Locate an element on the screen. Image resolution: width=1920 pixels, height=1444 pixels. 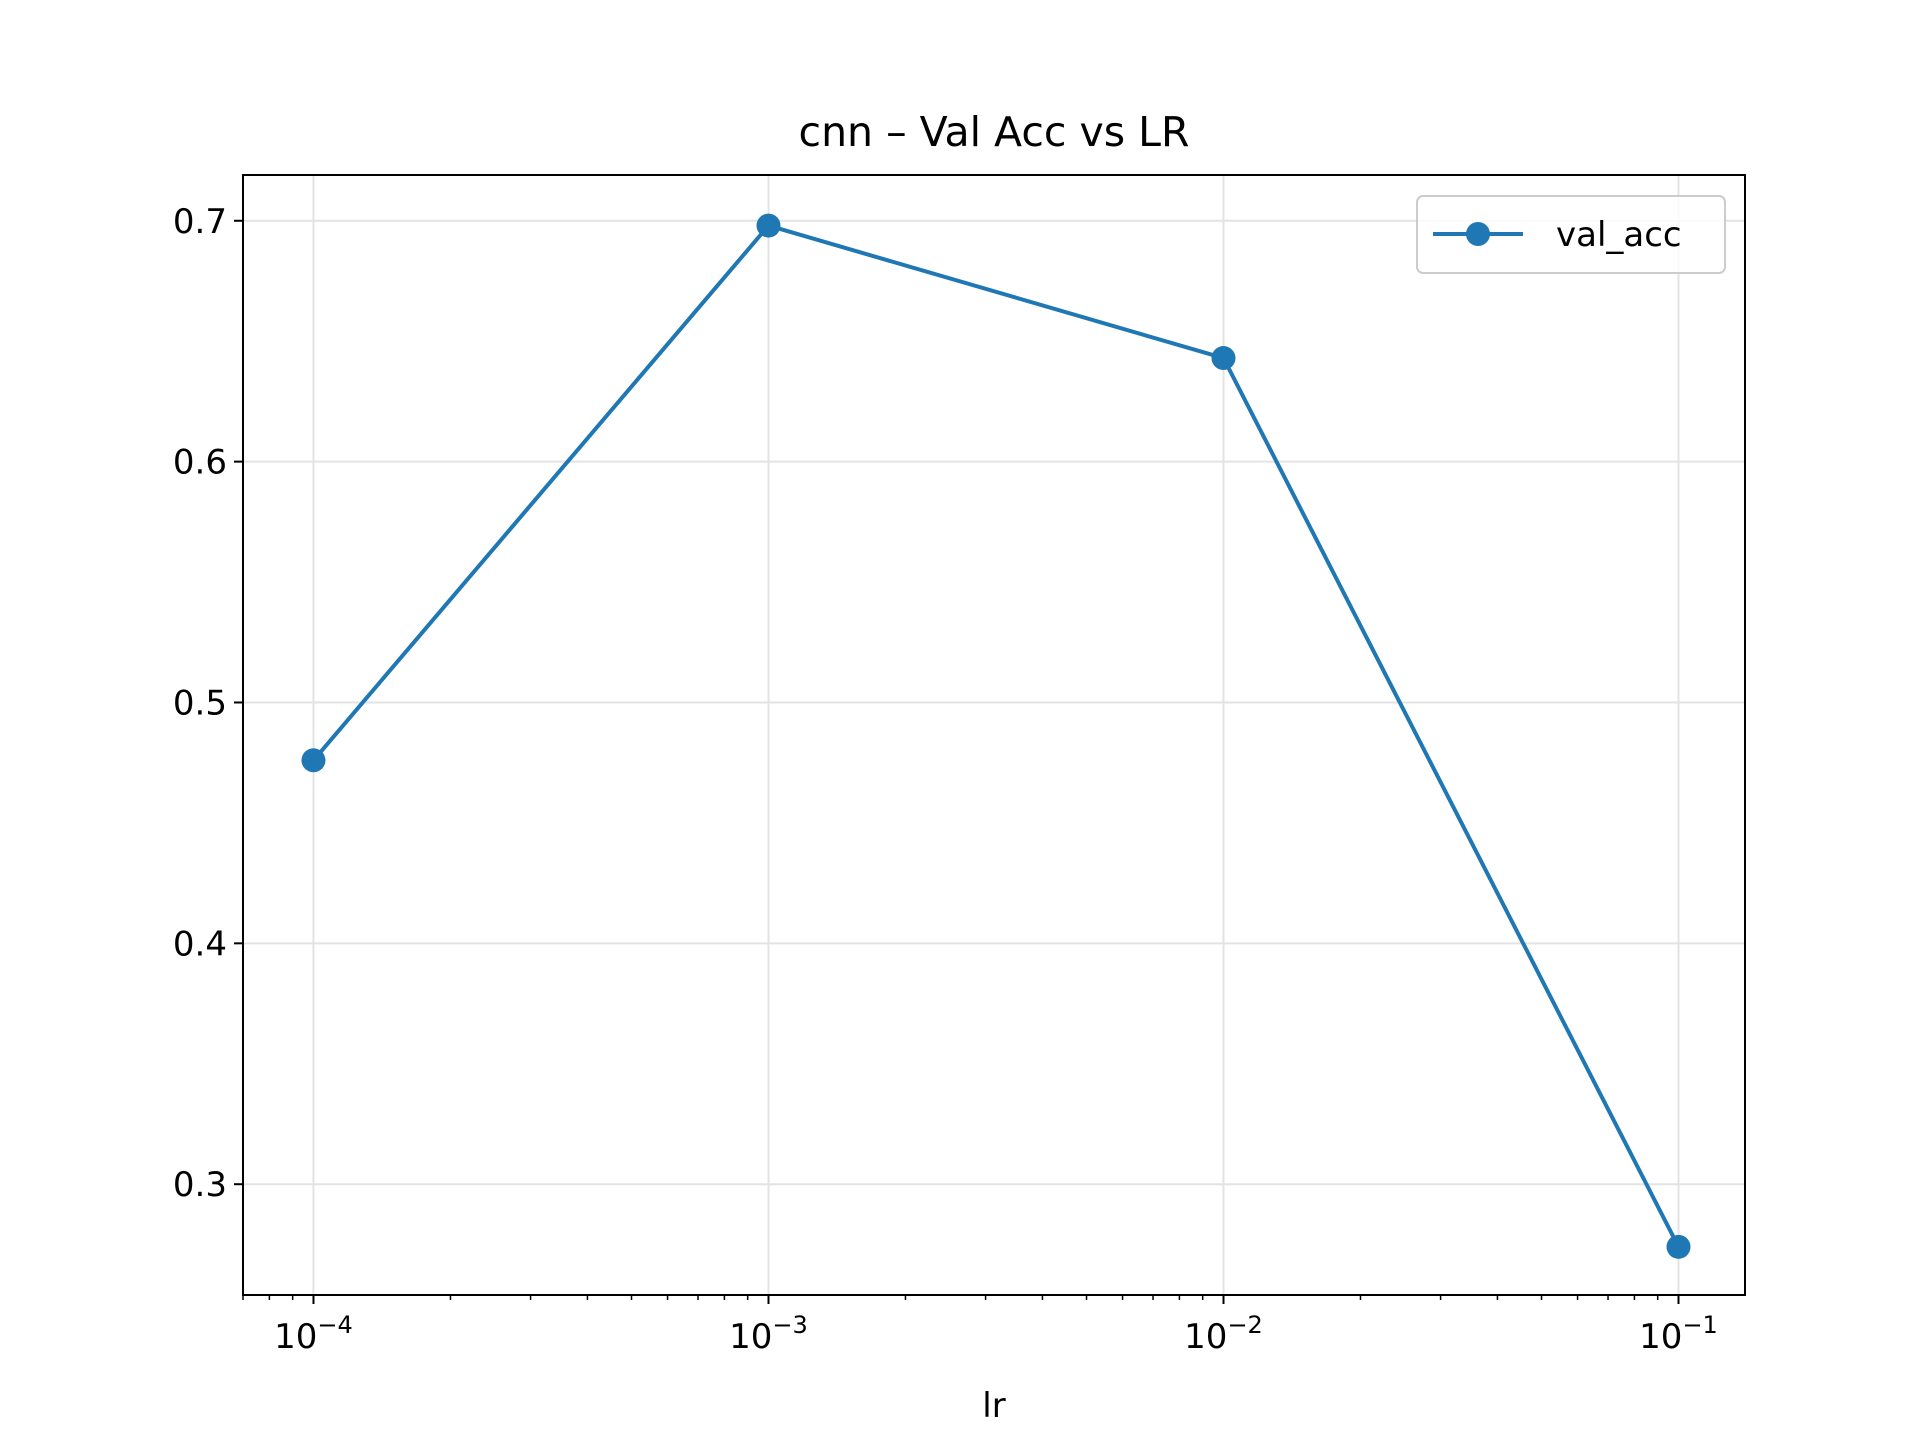
x-tick-label: 10⁻¹ is located at coordinates (1678, 1334).